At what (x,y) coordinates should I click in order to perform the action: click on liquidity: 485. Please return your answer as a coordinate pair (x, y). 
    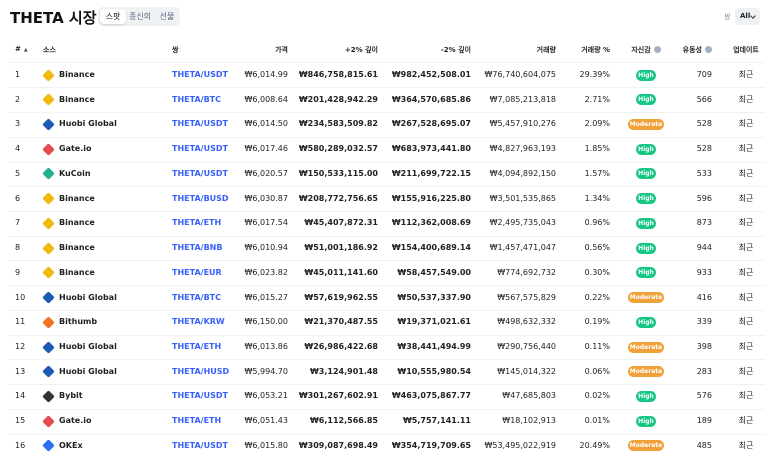
    Looking at the image, I should click on (704, 445).